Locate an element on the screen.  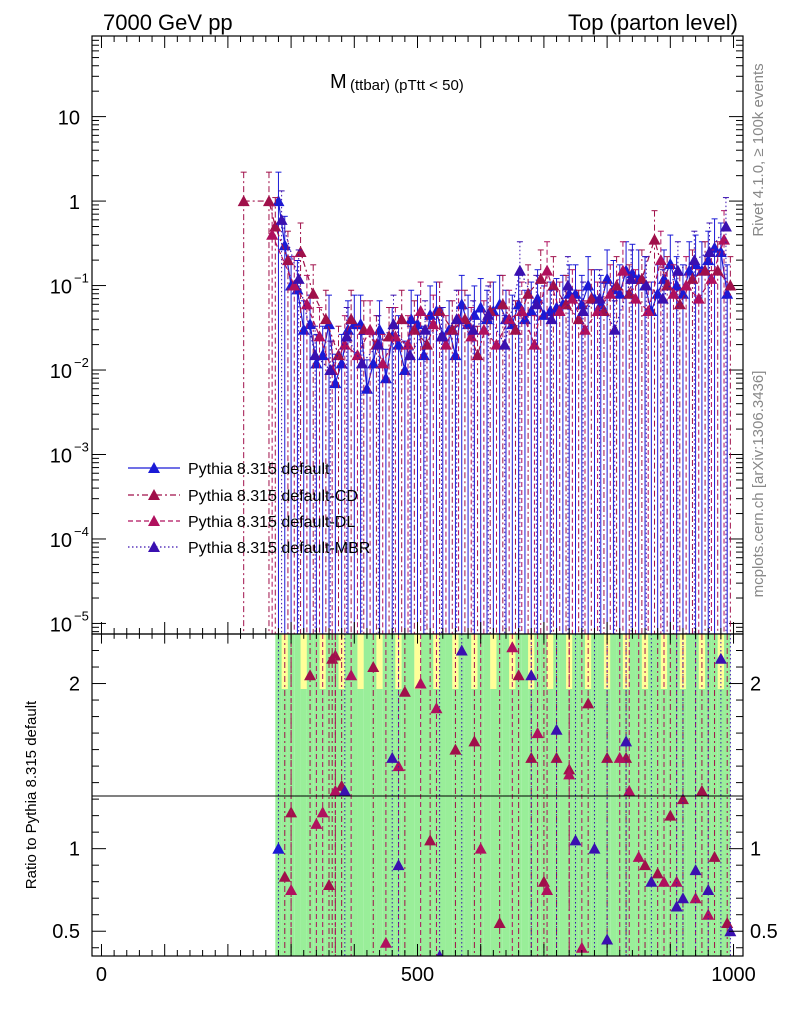
ratio-y-tick-label-right: 1 is located at coordinates (755, 850).